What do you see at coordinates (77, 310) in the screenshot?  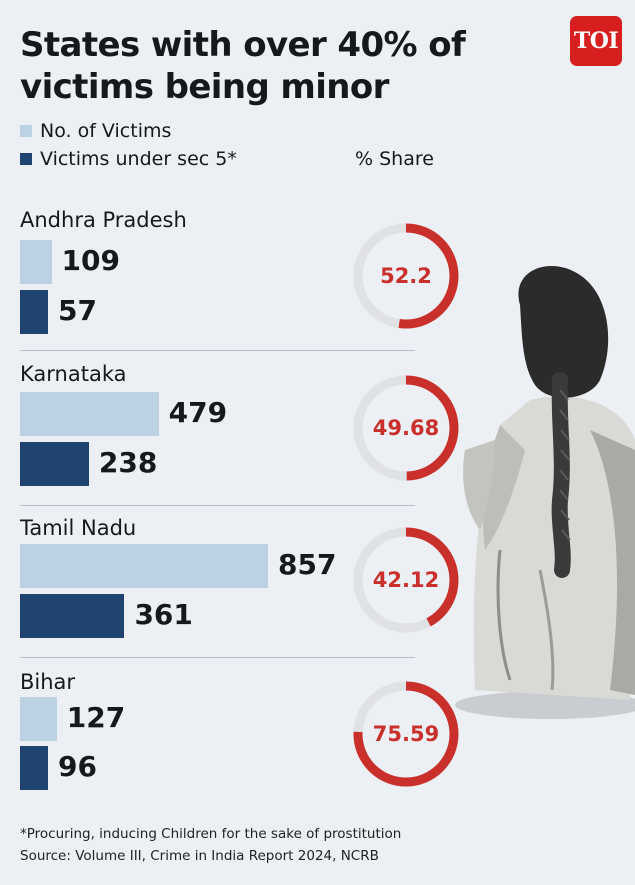 I see `bar-value-under-sec5: 57` at bounding box center [77, 310].